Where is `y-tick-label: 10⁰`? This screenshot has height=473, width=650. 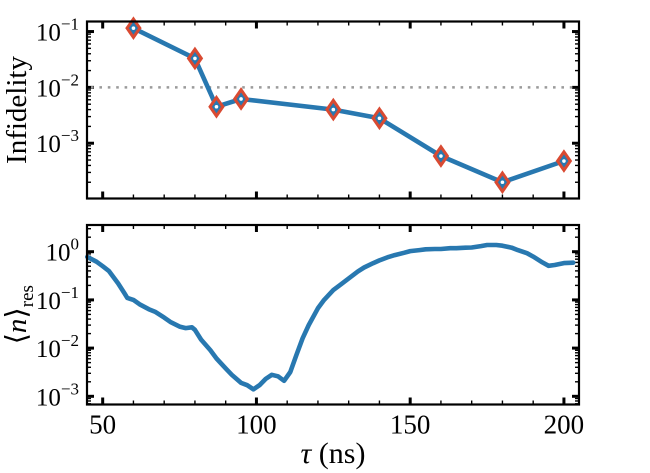 y-tick-label: 10⁰ is located at coordinates (63, 251).